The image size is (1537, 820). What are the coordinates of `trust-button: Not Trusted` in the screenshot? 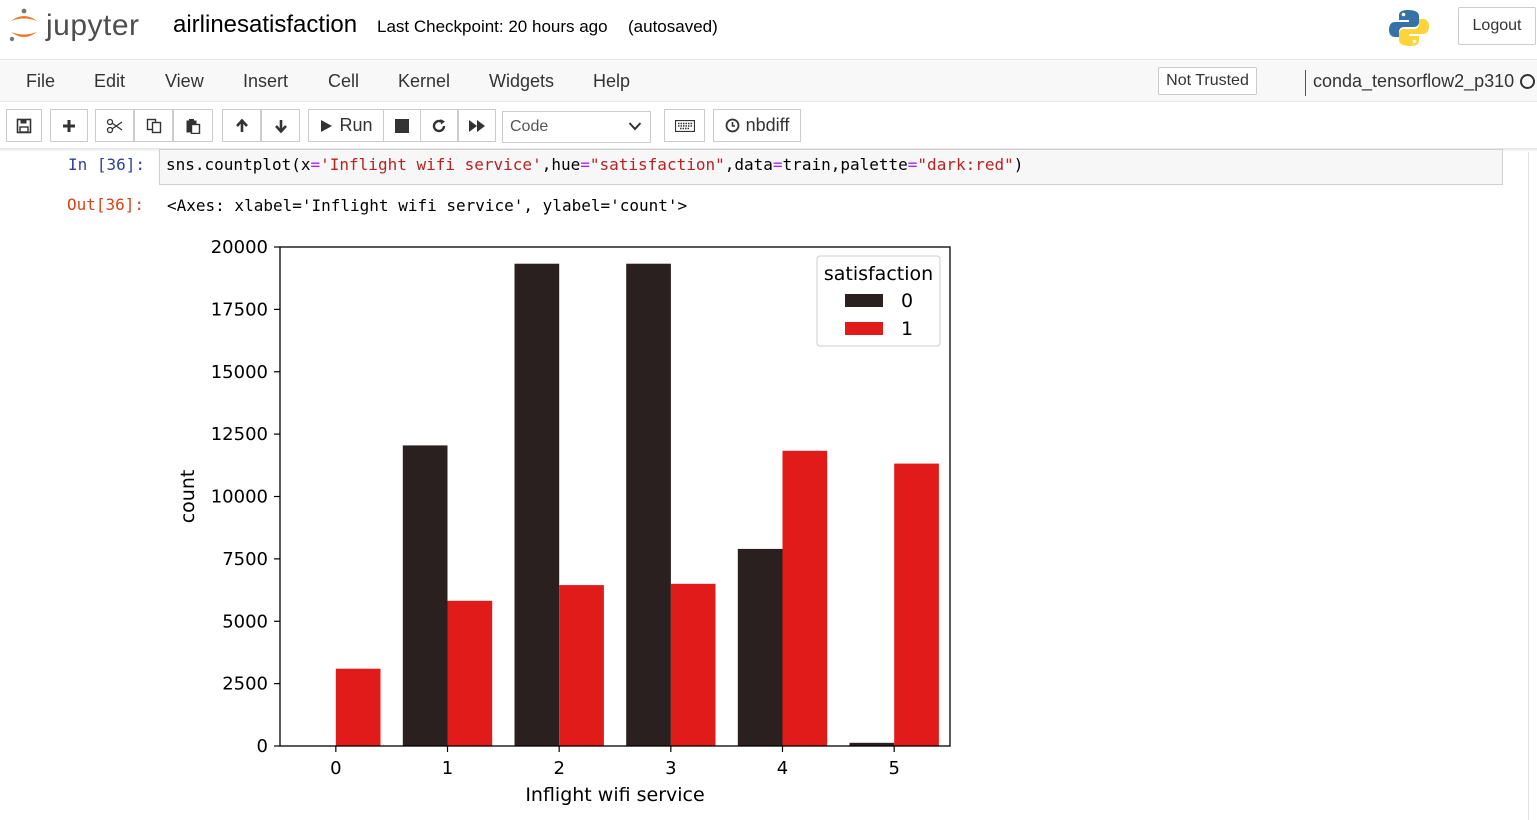 It's located at (1207, 81).